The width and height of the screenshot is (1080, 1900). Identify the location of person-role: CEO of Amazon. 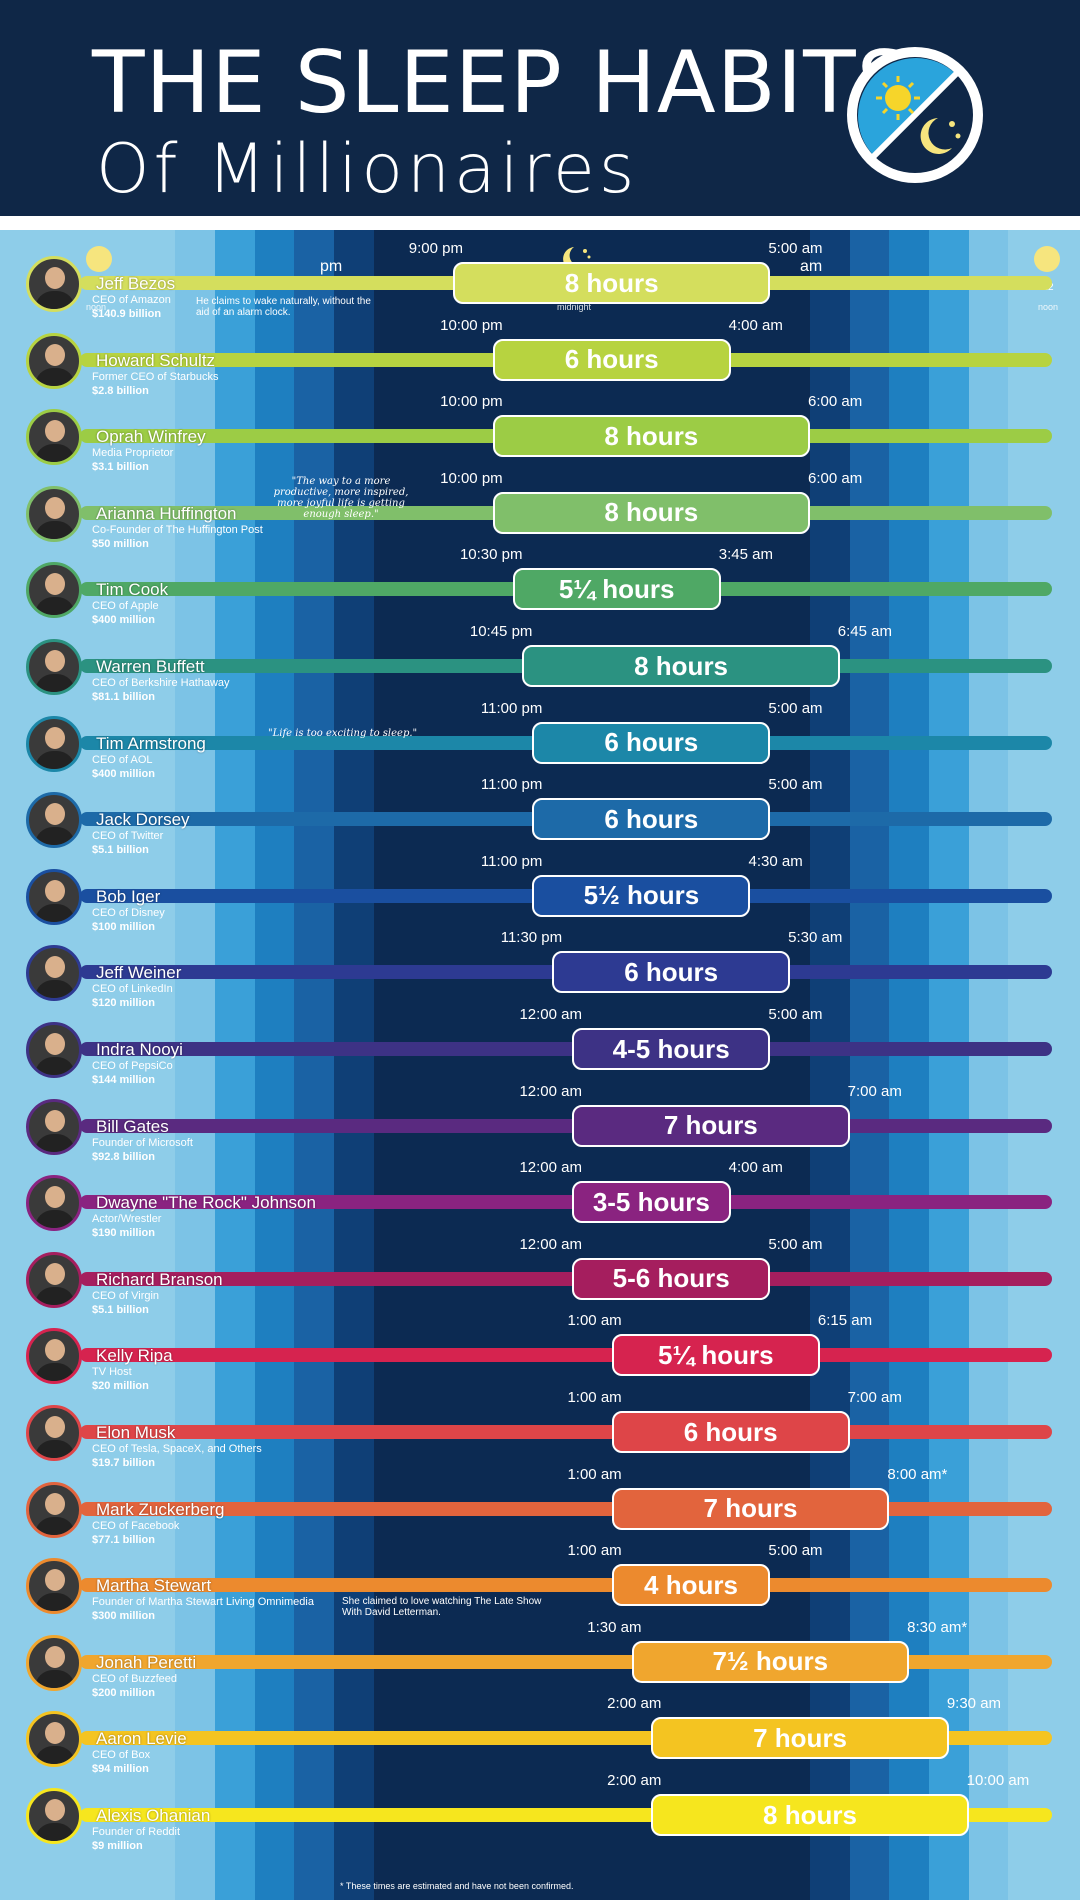
(131, 300).